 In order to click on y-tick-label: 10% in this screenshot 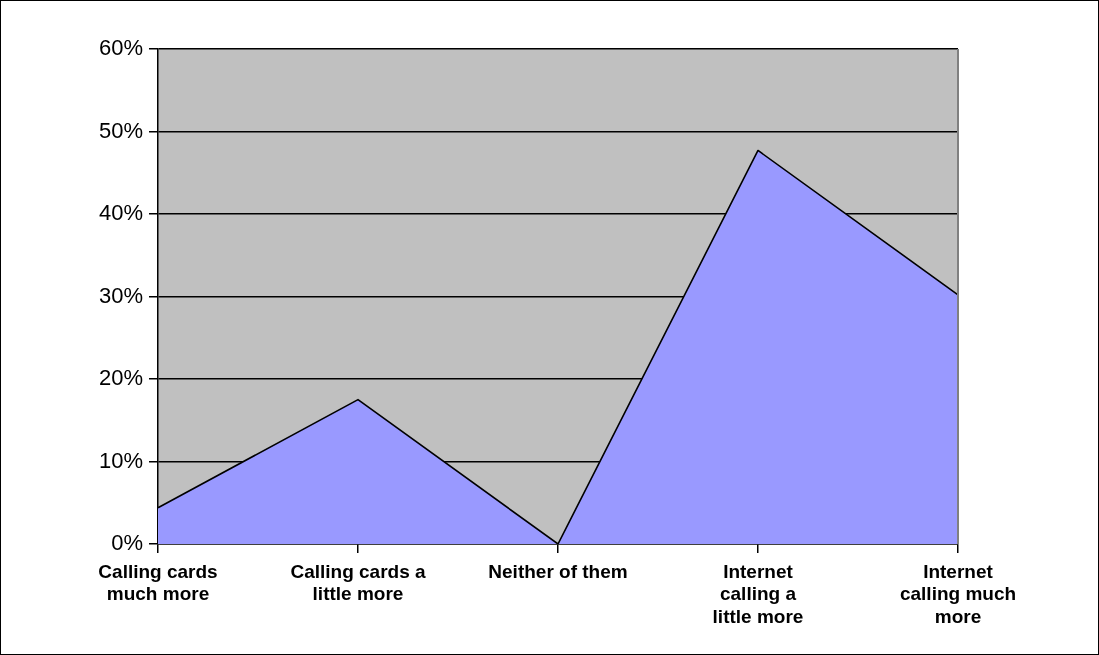, I will do `click(120, 460)`.